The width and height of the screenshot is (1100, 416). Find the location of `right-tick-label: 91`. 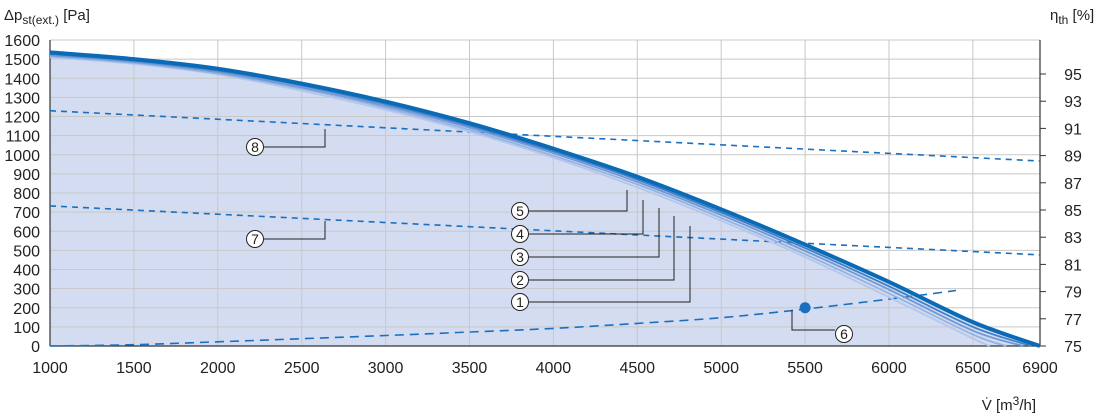

right-tick-label: 91 is located at coordinates (1073, 129).